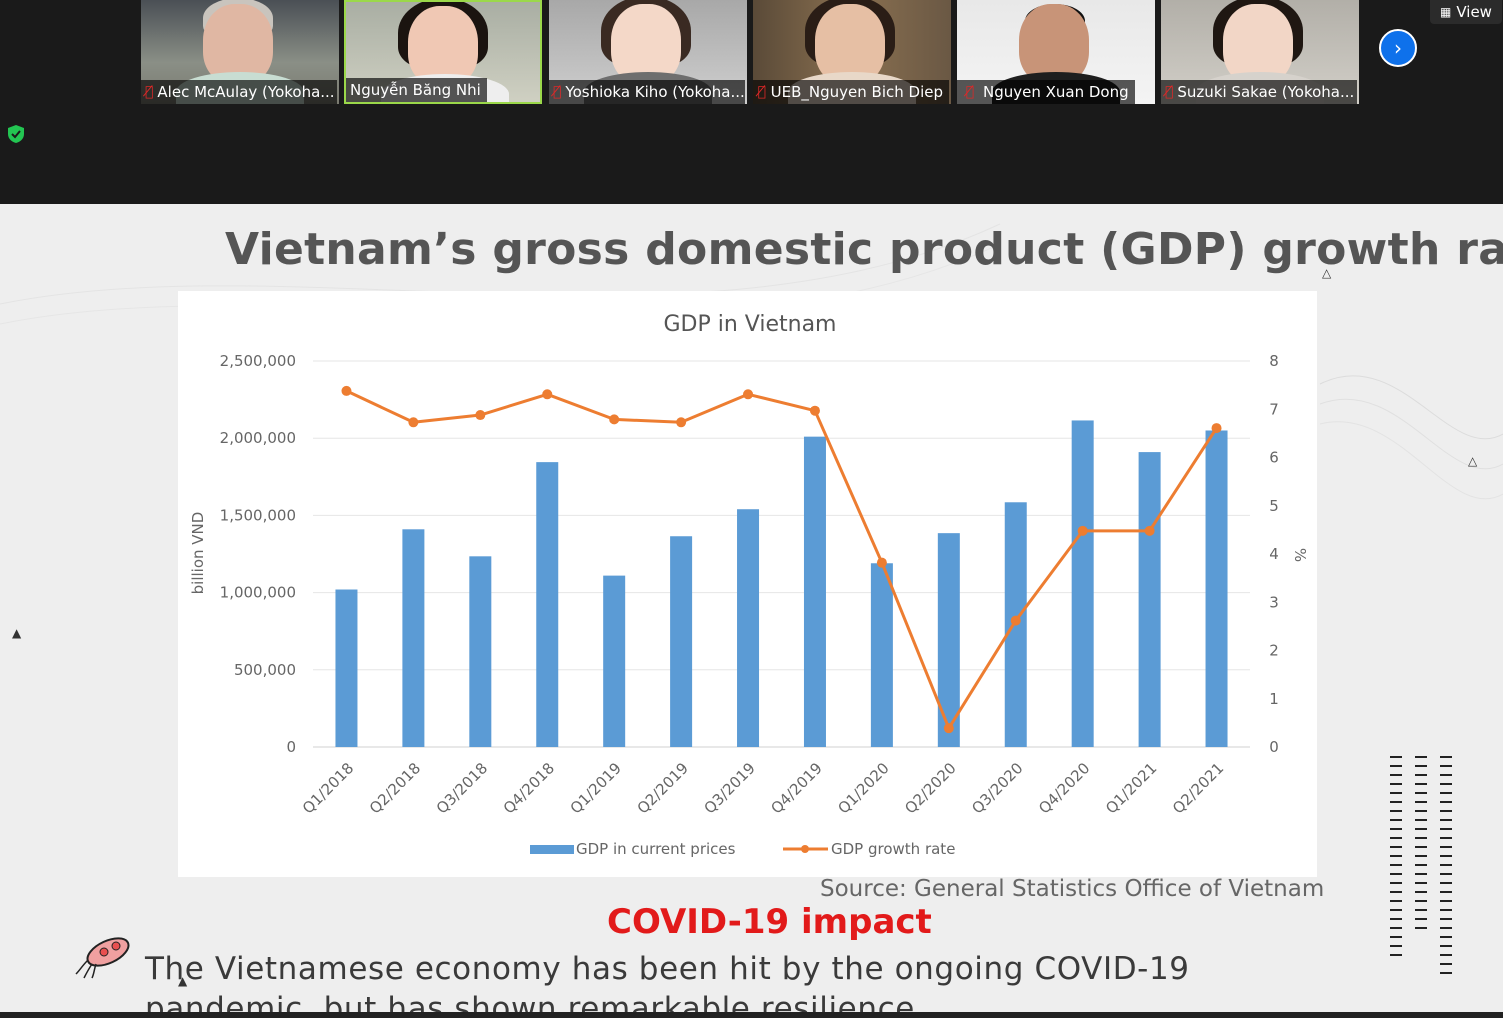 The width and height of the screenshot is (1503, 1018). I want to click on y2-tick-label: 8, so click(1274, 361).